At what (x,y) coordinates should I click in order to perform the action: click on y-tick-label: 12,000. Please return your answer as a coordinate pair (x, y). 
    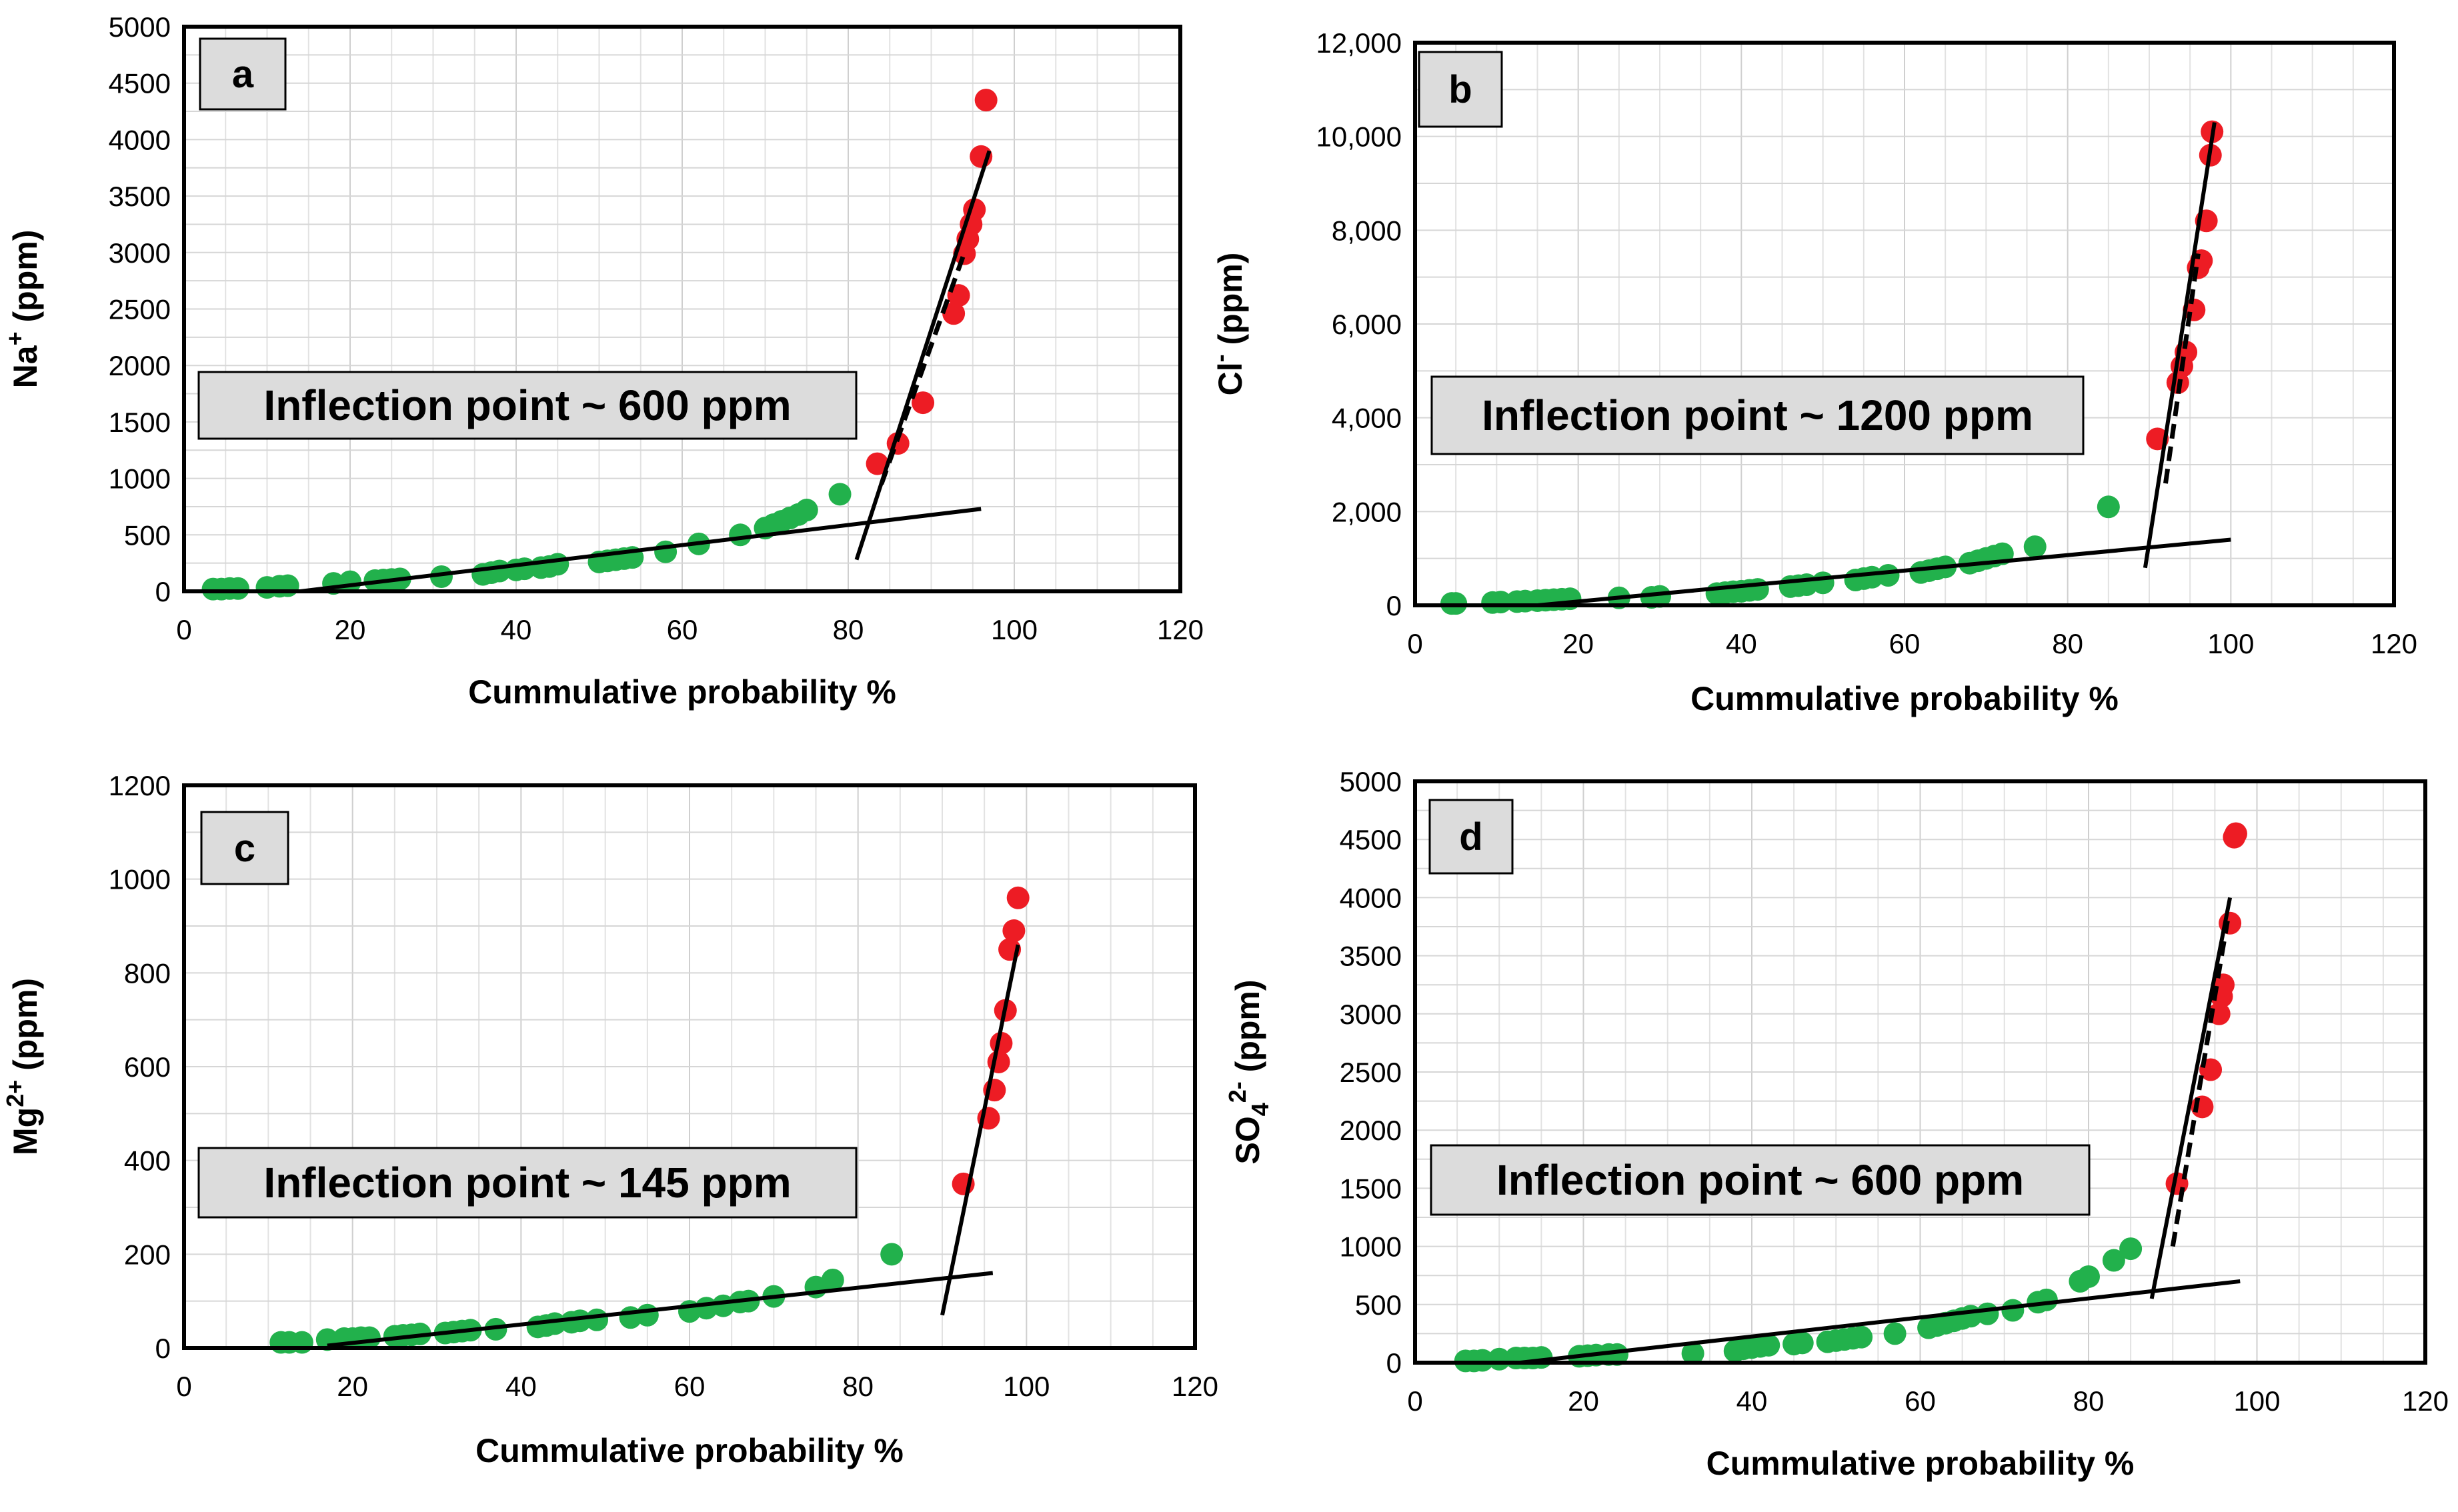
    Looking at the image, I should click on (1359, 43).